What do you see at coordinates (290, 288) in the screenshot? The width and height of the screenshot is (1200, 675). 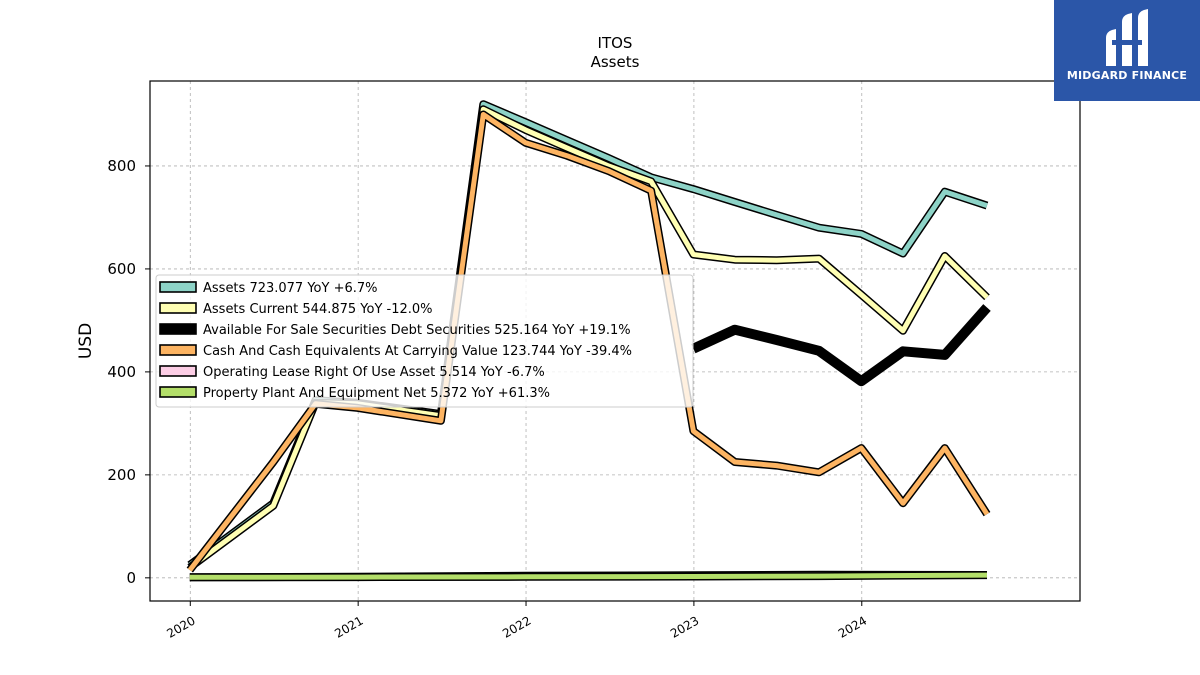 I see `legend-label: Assets 723.077 YoY +6.7%` at bounding box center [290, 288].